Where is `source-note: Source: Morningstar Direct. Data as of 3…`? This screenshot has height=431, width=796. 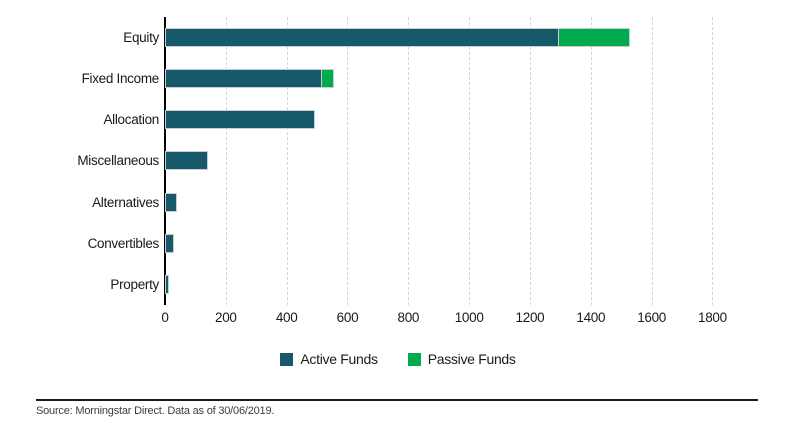
source-note: Source: Morningstar Direct. Data as of 3… is located at coordinates (155, 411).